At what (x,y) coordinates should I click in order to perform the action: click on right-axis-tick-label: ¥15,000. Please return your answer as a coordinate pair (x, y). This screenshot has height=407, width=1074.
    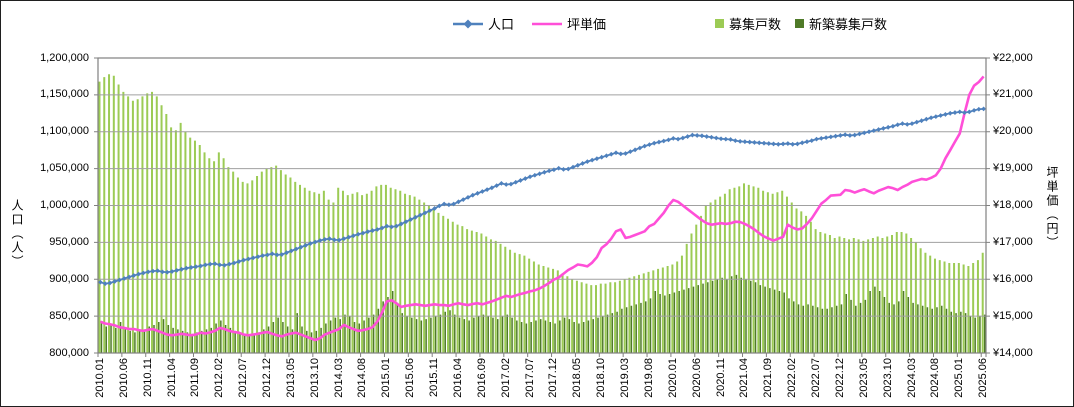
    Looking at the image, I should click on (1013, 315).